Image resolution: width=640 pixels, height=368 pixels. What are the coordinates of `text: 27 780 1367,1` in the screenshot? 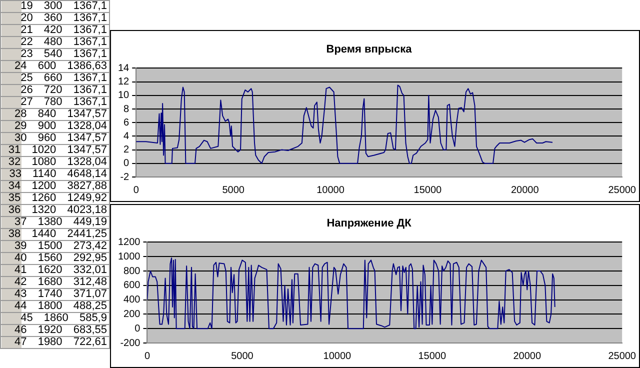 It's located at (55, 102).